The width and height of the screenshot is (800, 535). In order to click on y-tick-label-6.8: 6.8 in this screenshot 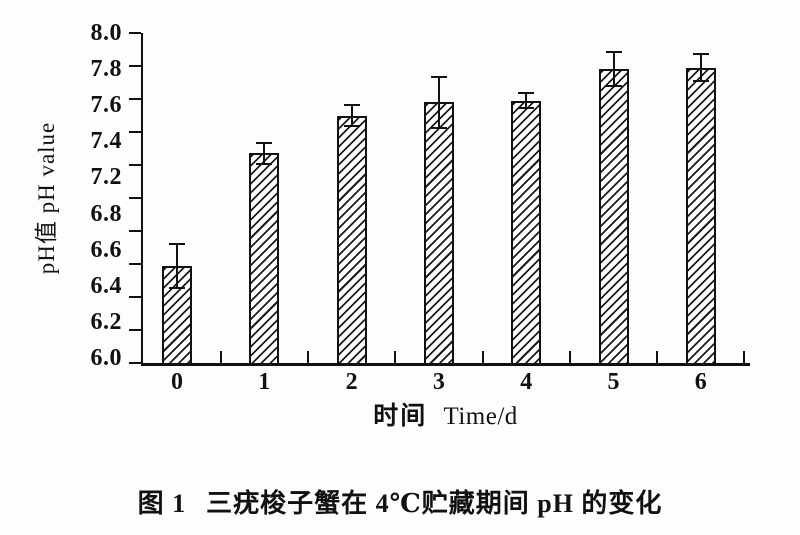, I will do `click(106, 213)`.